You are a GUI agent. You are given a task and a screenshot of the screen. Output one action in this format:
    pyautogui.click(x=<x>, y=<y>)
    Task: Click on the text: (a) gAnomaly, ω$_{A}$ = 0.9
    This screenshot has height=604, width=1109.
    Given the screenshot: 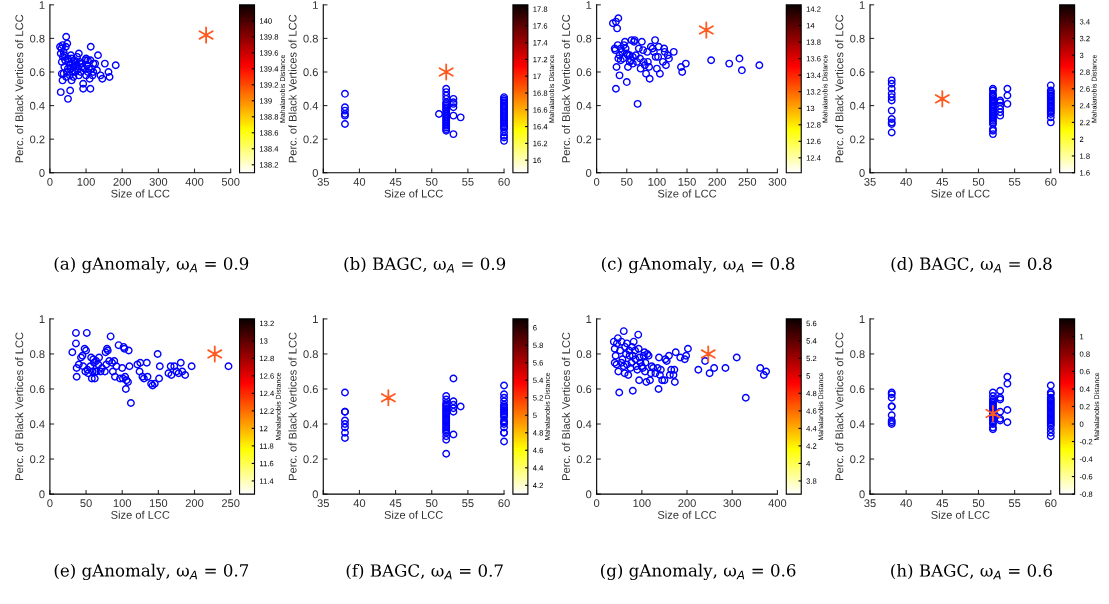 What is the action you would take?
    pyautogui.click(x=151, y=265)
    